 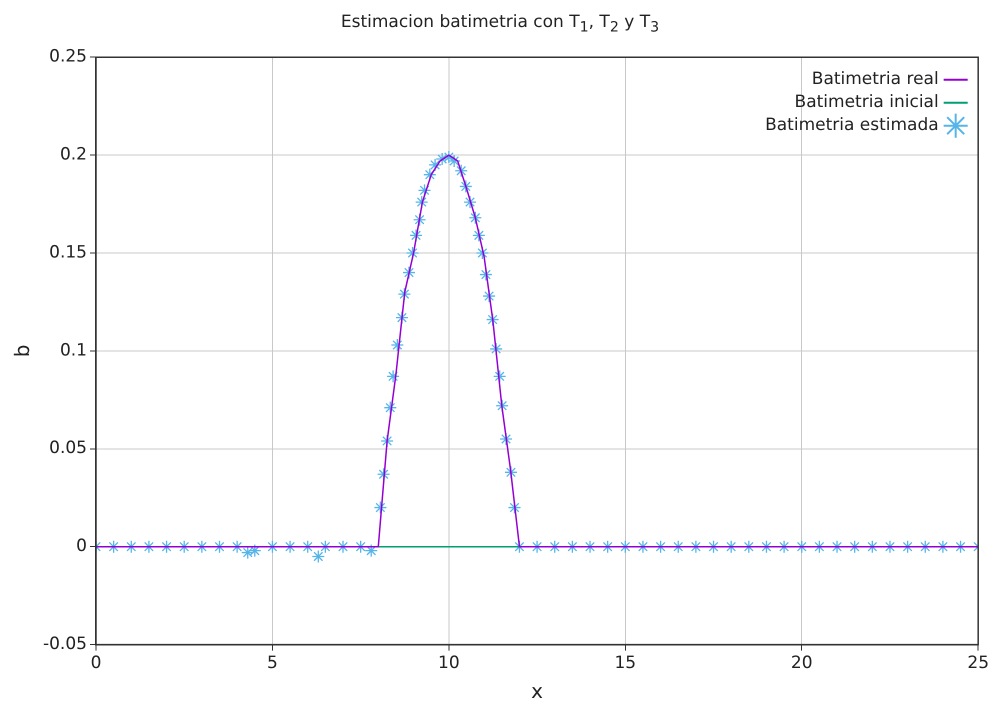 What do you see at coordinates (96, 663) in the screenshot?
I see `x-tick-label: 0` at bounding box center [96, 663].